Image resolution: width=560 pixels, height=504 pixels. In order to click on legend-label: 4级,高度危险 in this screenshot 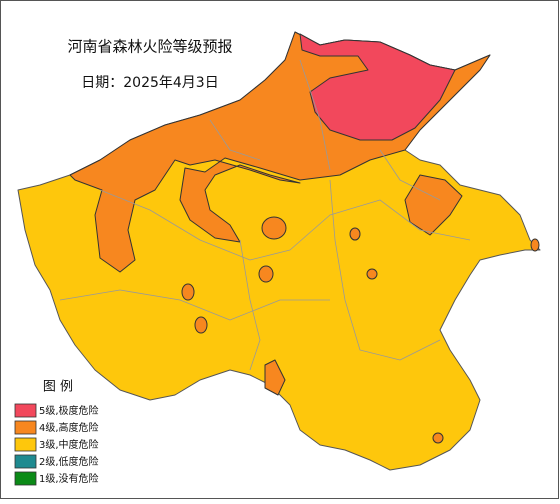, I will do `click(69, 427)`.